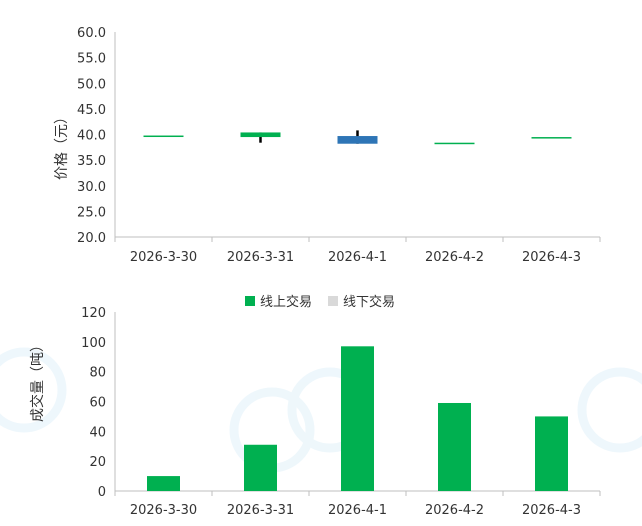 The width and height of the screenshot is (642, 526). What do you see at coordinates (320, 302) in the screenshot?
I see `legend: 线上交易 线下交易` at bounding box center [320, 302].